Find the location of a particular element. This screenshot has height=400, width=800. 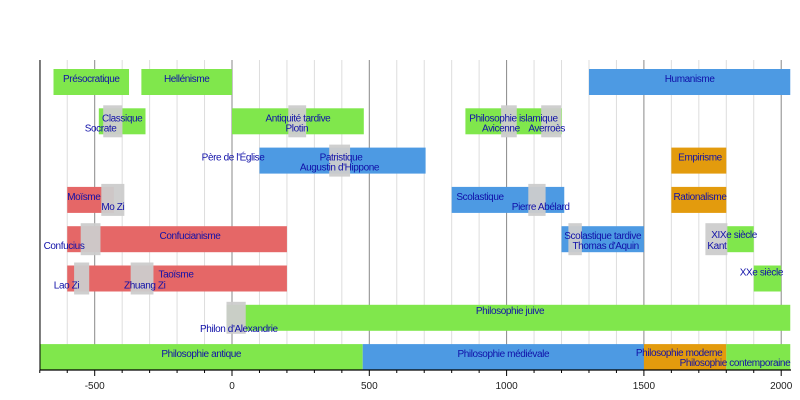

x-tick-label: -500 is located at coordinates (95, 386).